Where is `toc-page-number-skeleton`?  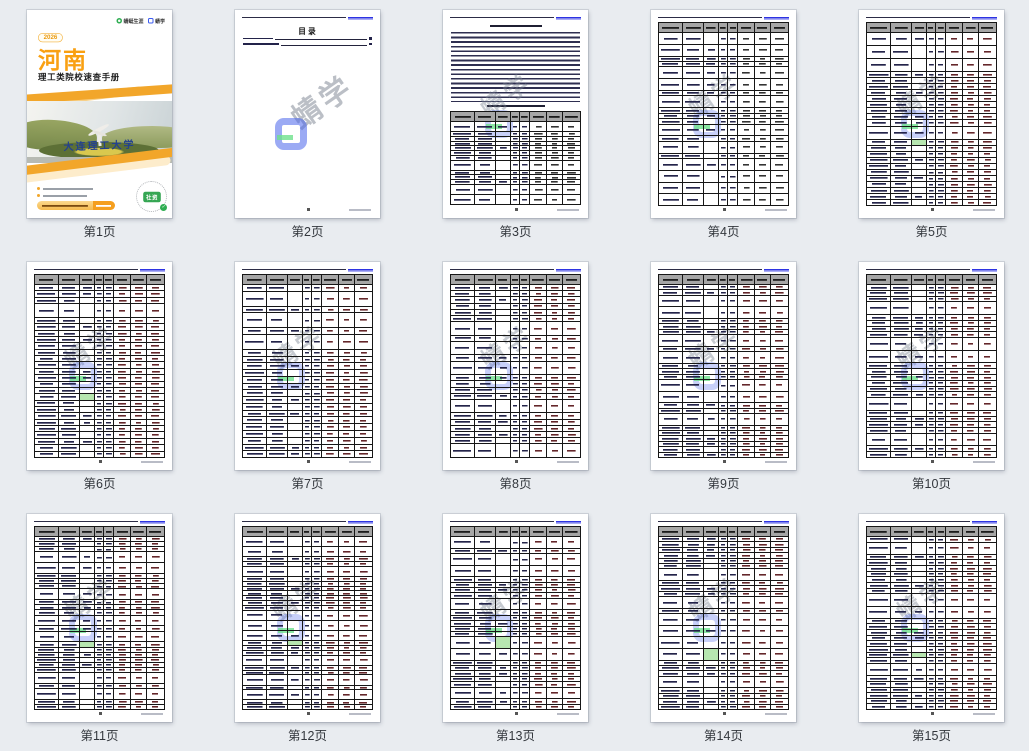
toc-page-number-skeleton is located at coordinates (370, 44).